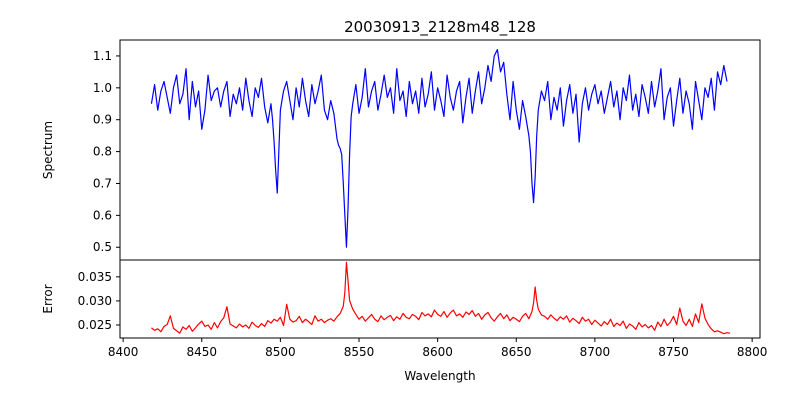 This screenshot has width=800, height=400. What do you see at coordinates (95, 301) in the screenshot?
I see `error-y-tick-label: 0.030` at bounding box center [95, 301].